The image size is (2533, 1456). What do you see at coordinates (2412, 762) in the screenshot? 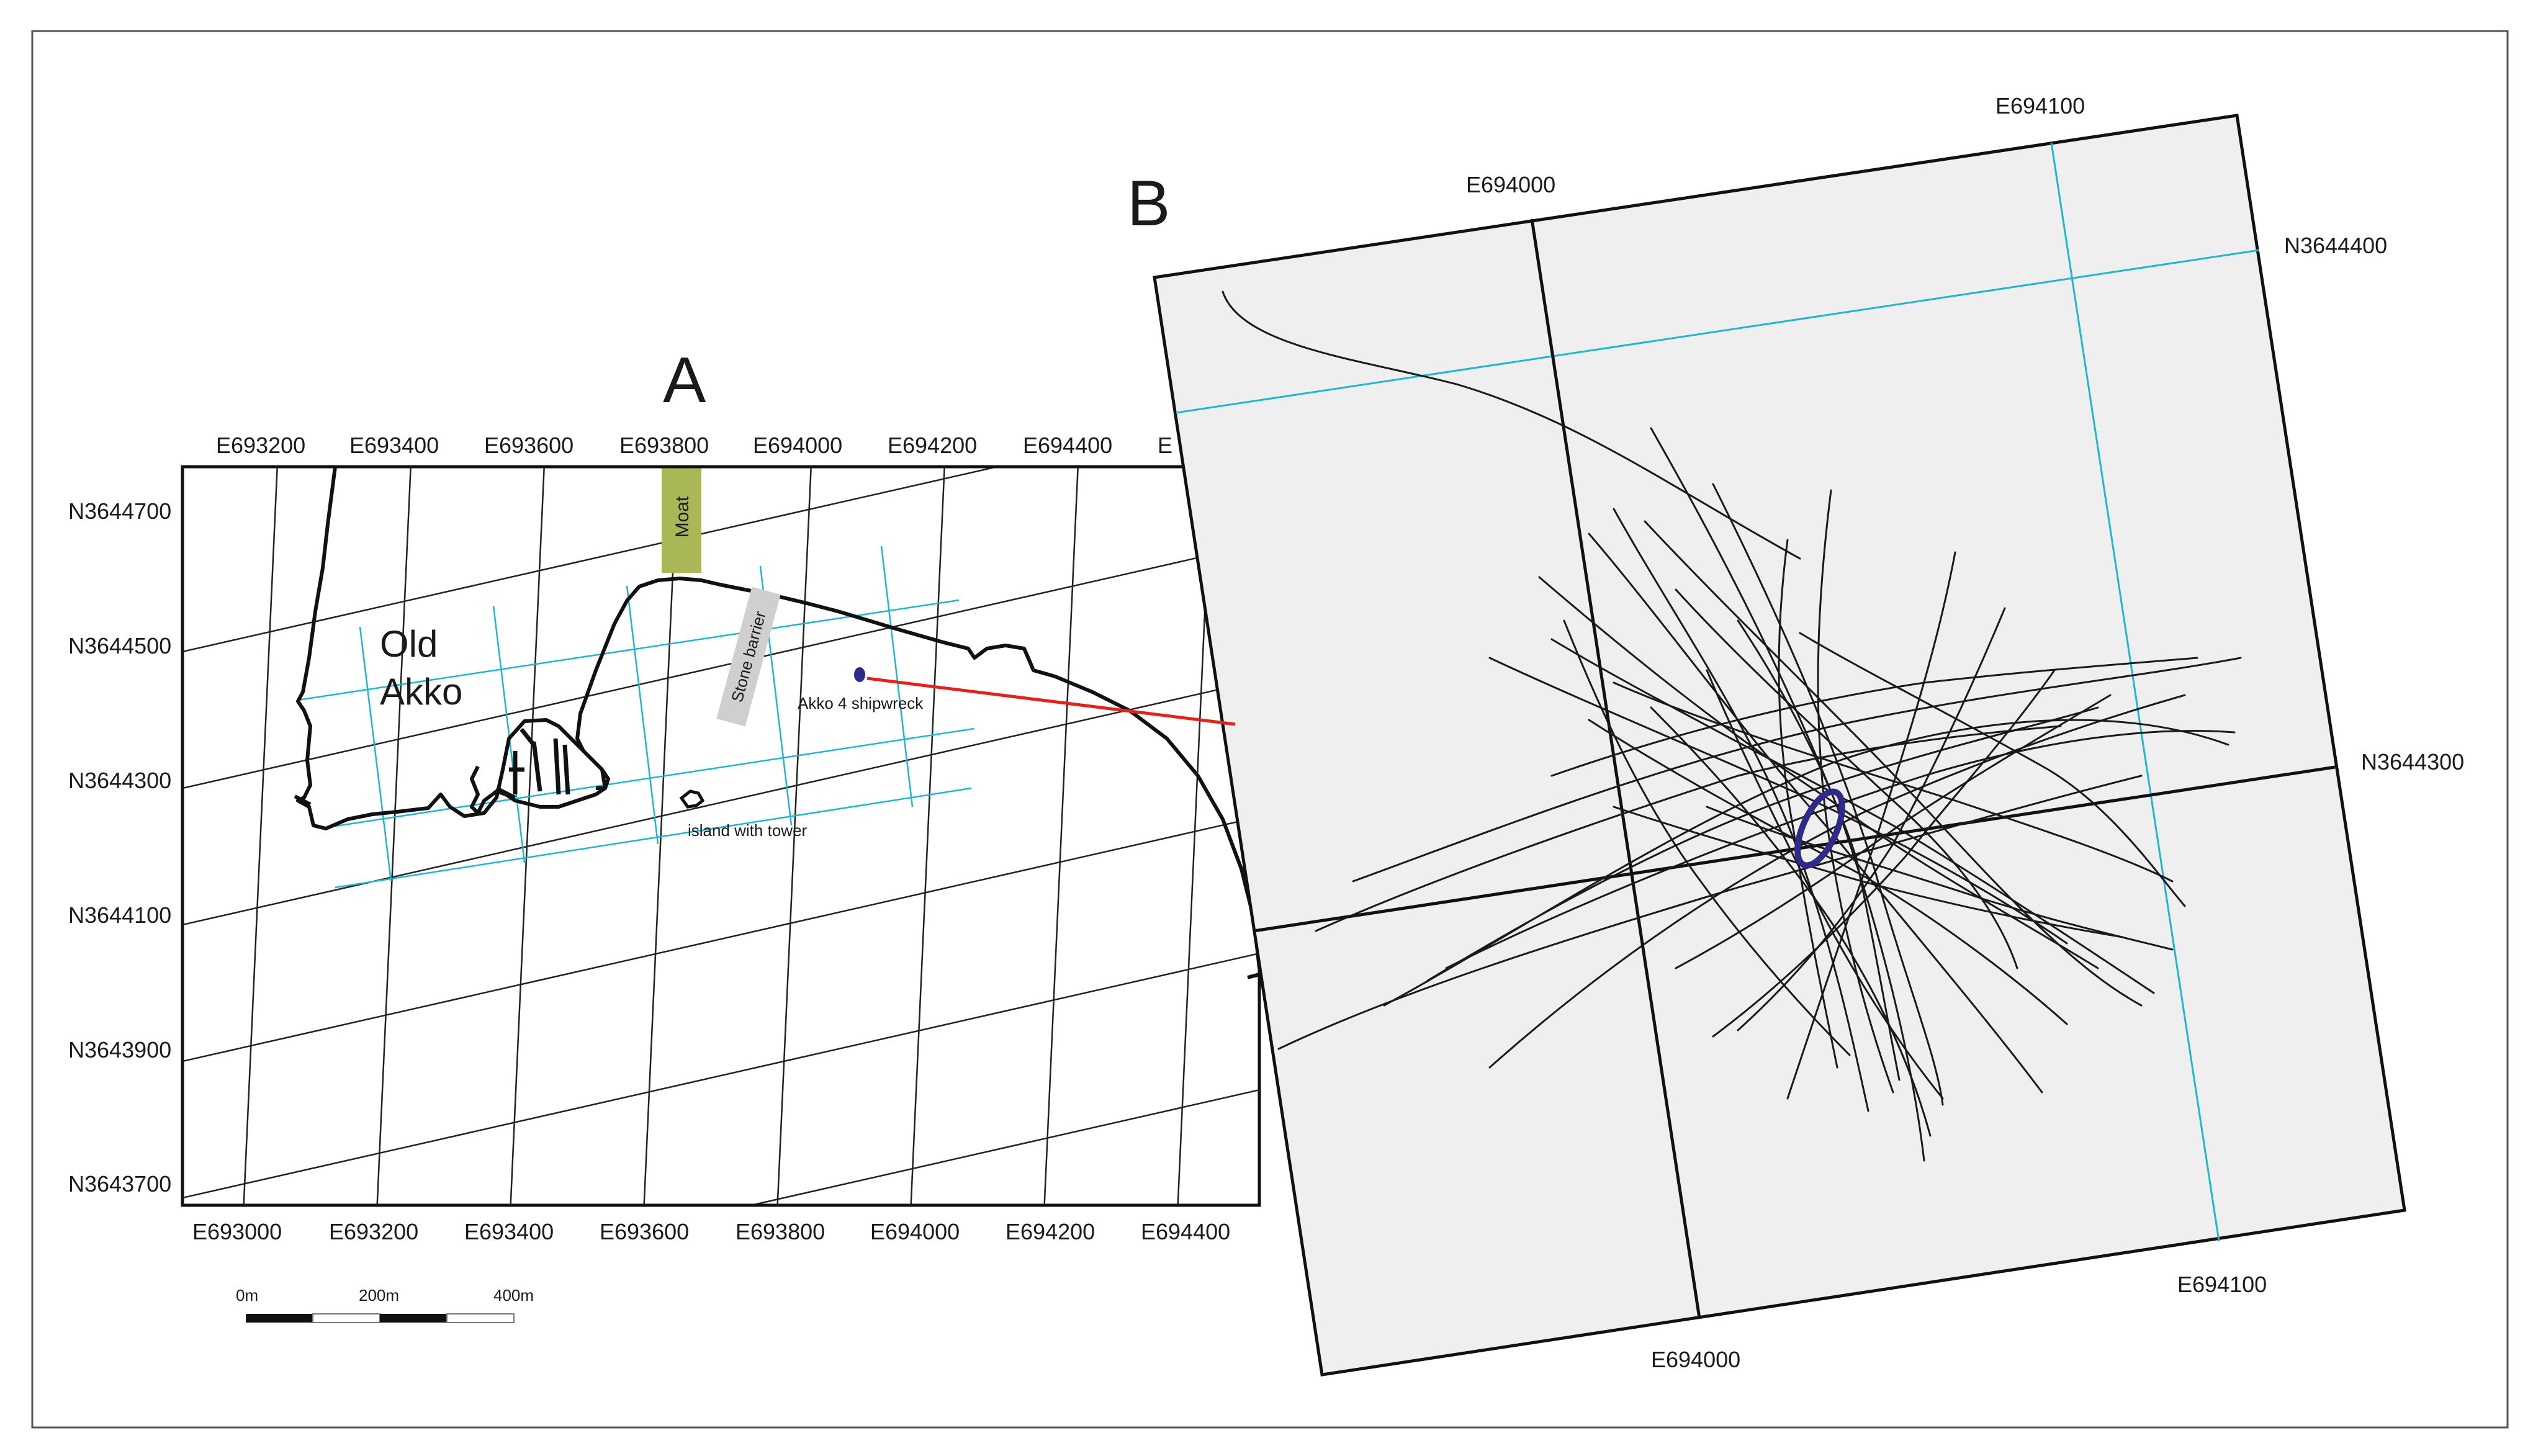
I see `label-right-mid-n: N3644300` at bounding box center [2412, 762].